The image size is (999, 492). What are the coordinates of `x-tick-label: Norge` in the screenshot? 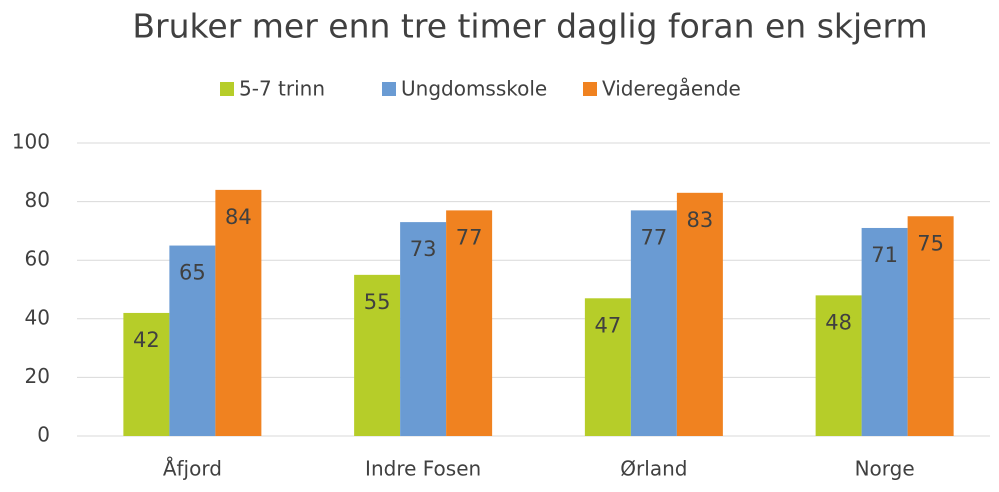 It's located at (885, 469).